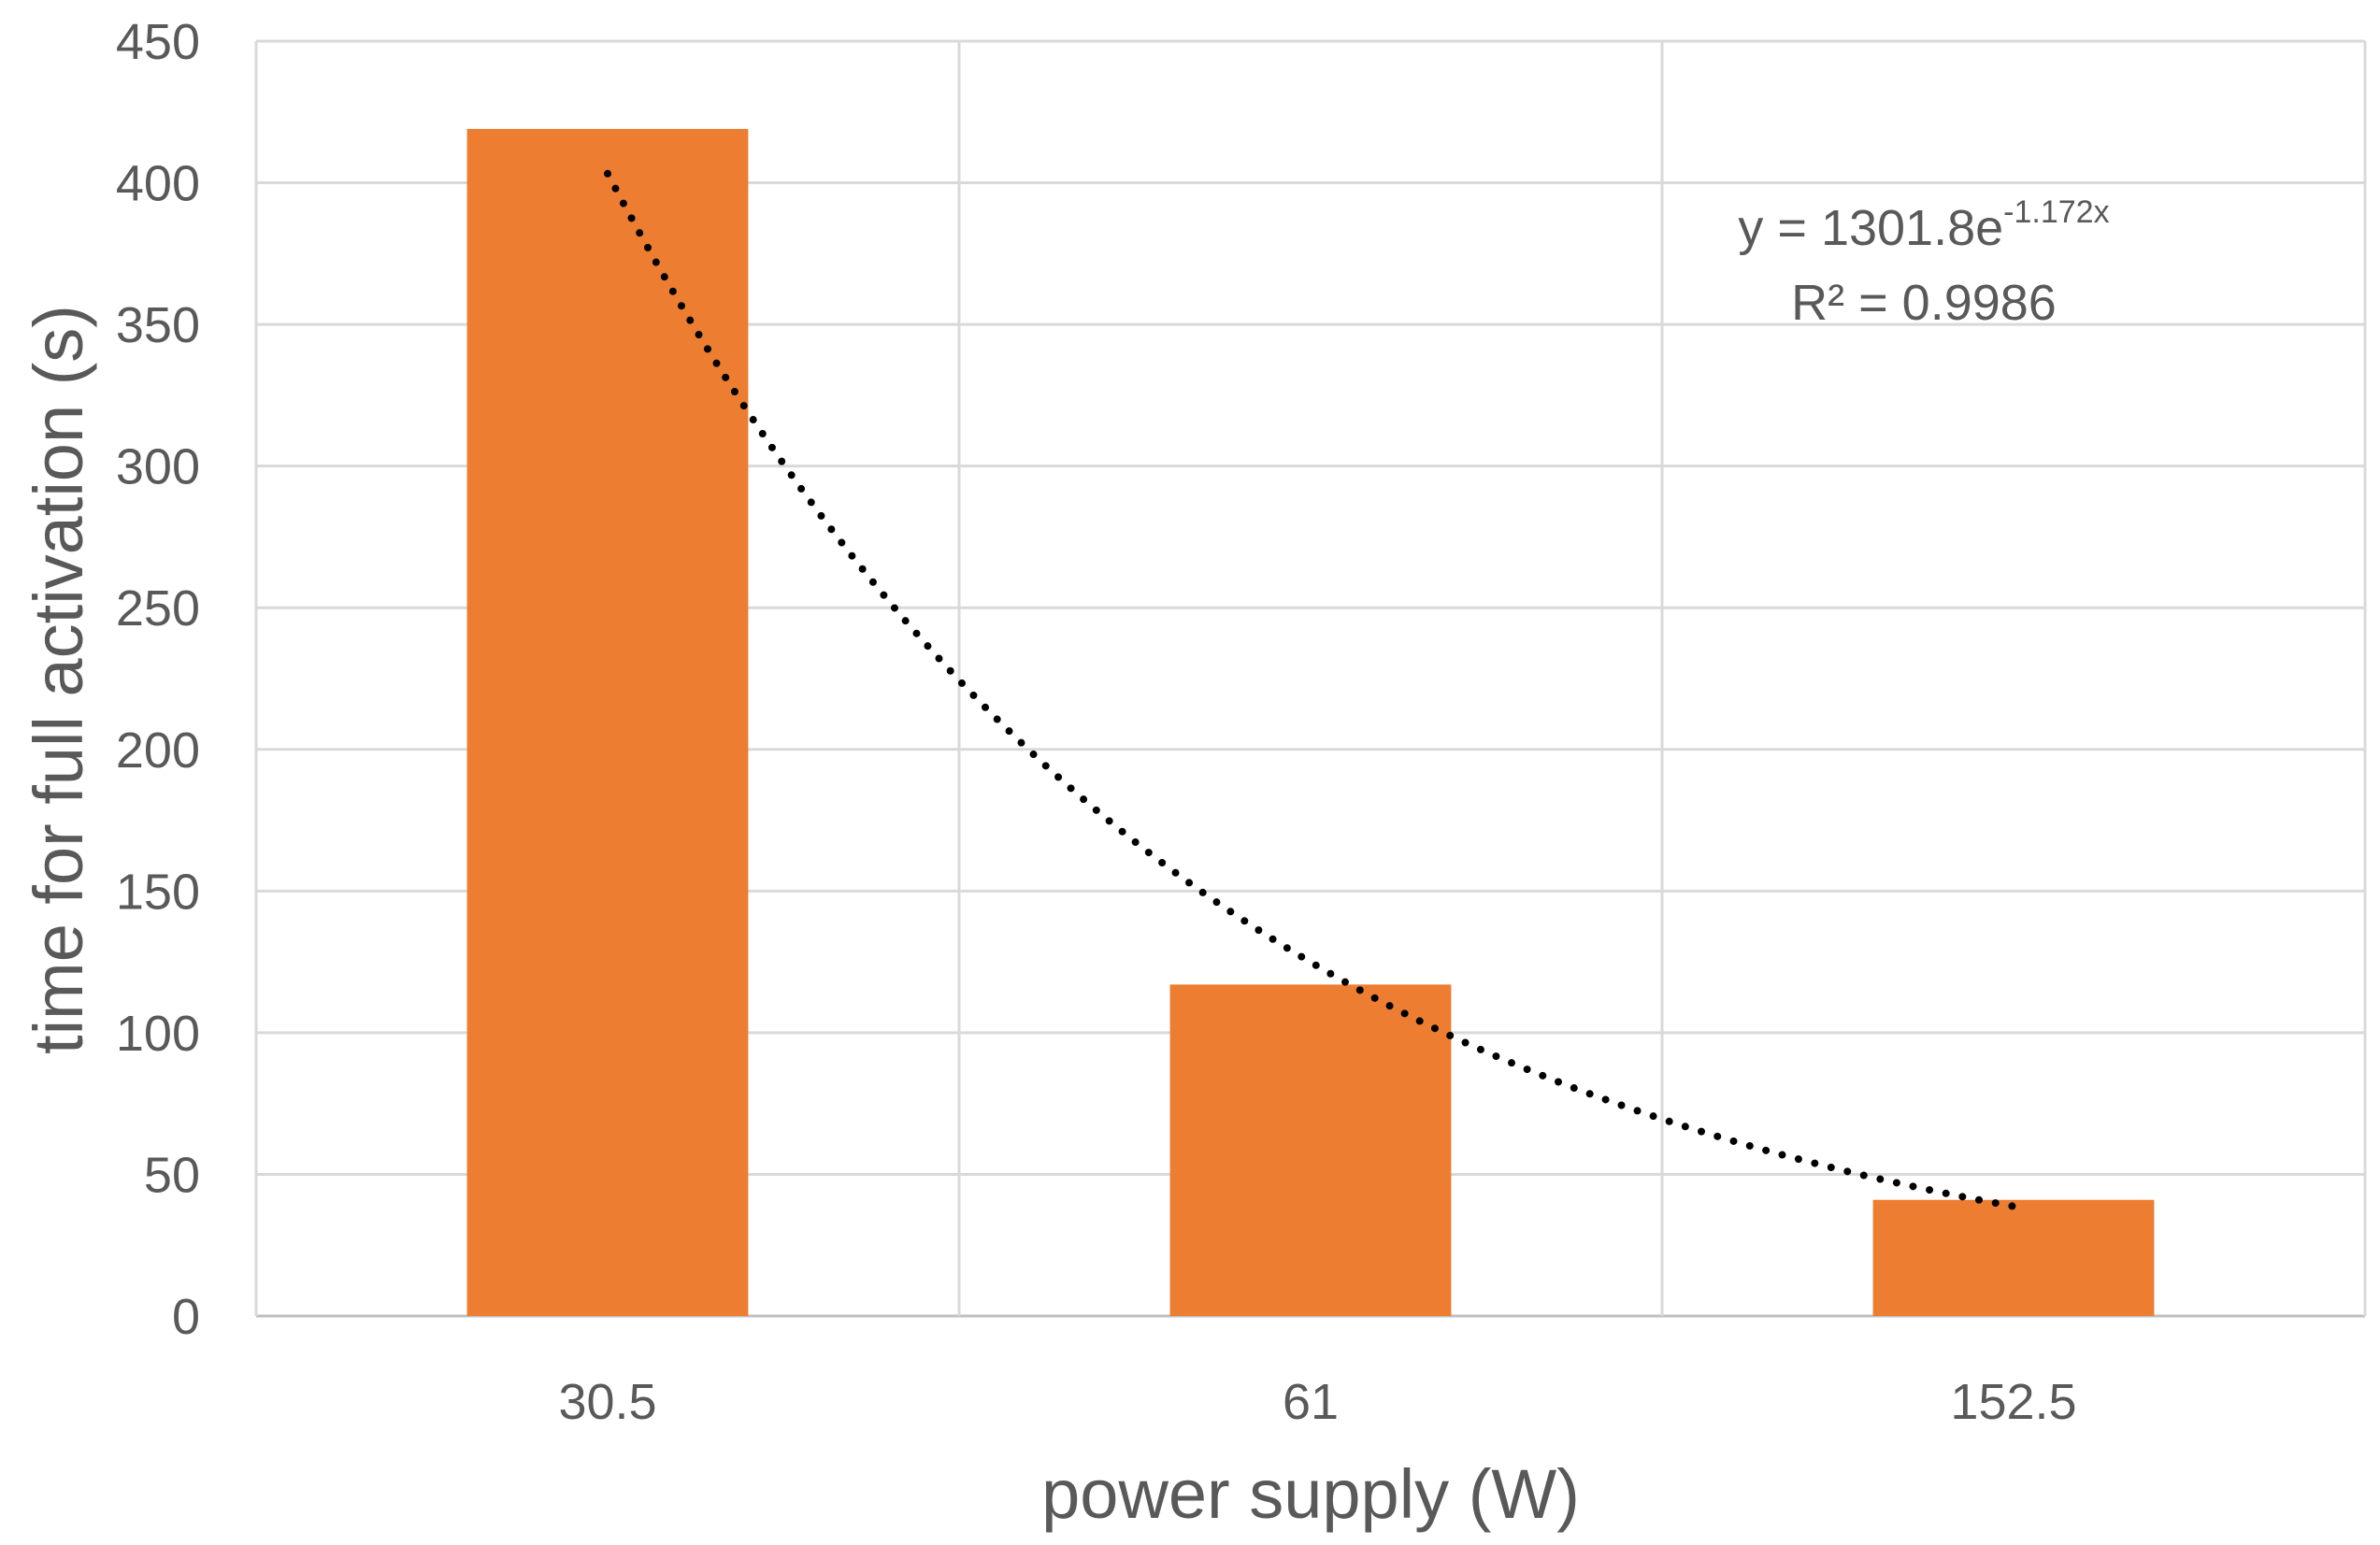 This screenshot has height=1545, width=2380. What do you see at coordinates (158, 608) in the screenshot?
I see `y-tick-label: 250` at bounding box center [158, 608].